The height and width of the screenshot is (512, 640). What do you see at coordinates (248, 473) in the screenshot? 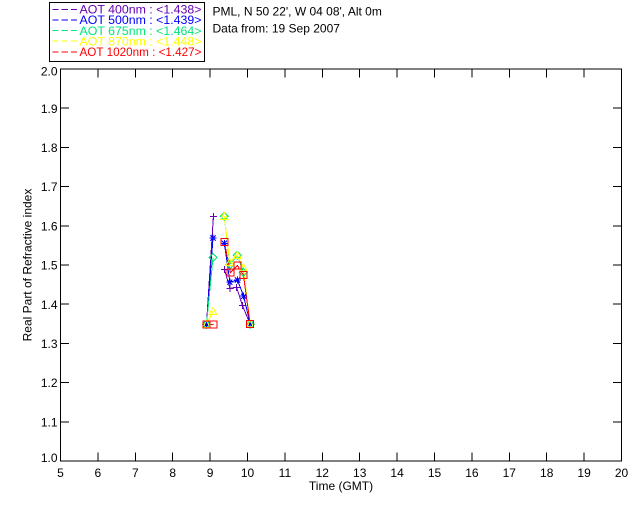
I see `svg-text: 10` at bounding box center [248, 473].